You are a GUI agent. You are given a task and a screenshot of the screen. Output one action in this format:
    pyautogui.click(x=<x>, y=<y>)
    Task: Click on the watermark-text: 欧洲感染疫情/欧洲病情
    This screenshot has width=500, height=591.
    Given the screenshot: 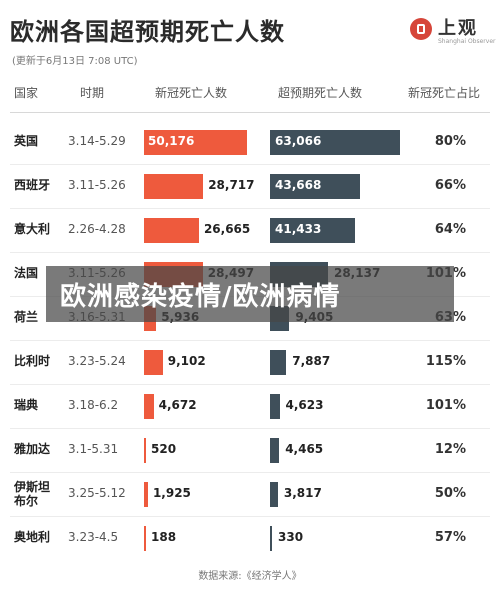 What is the action you would take?
    pyautogui.click(x=200, y=297)
    